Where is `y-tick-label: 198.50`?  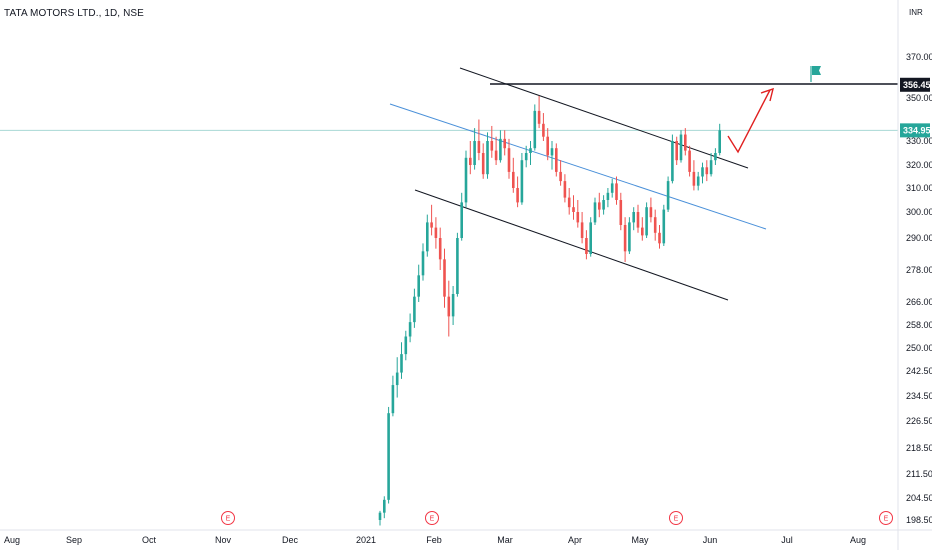 y-tick-label: 198.50 is located at coordinates (919, 520).